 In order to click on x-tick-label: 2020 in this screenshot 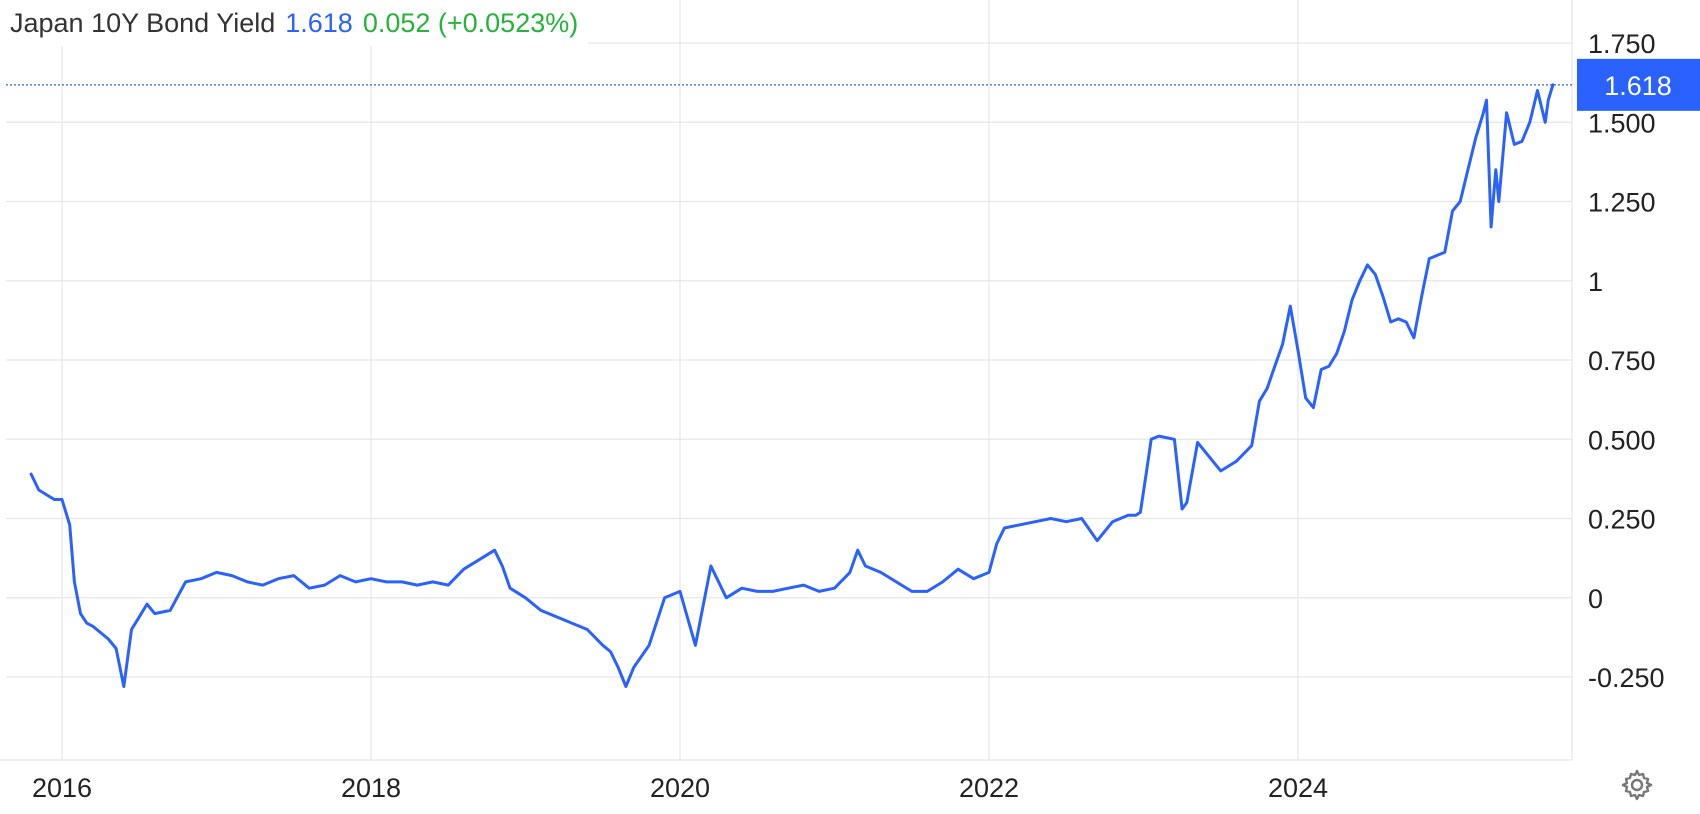, I will do `click(680, 788)`.